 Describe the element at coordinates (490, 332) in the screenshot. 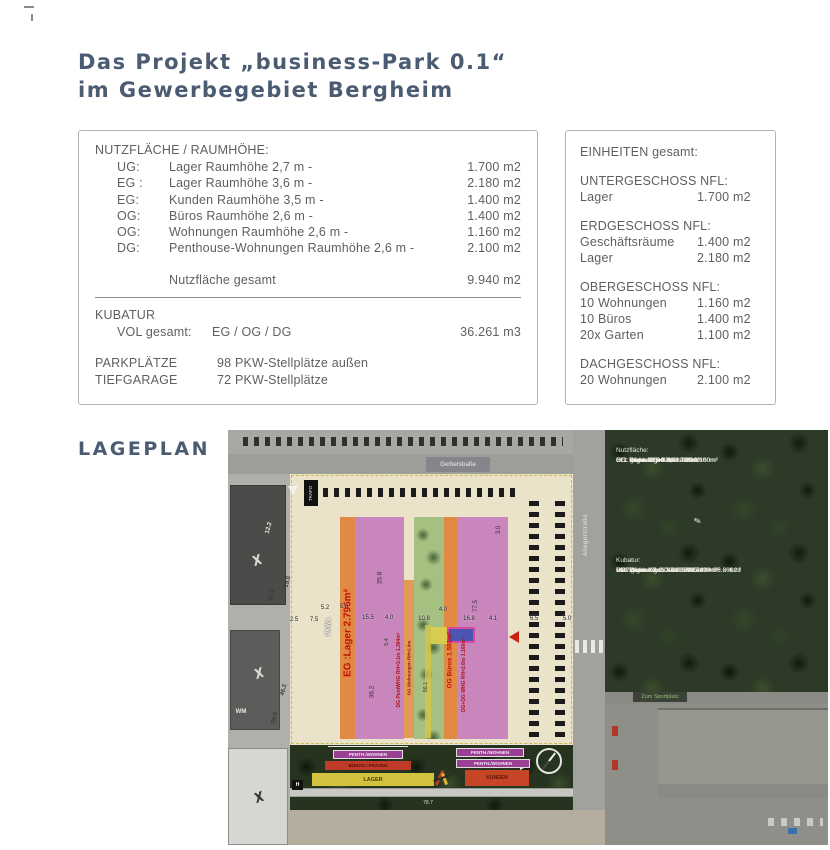

I see `vol-value: 36.261 m3` at that location.